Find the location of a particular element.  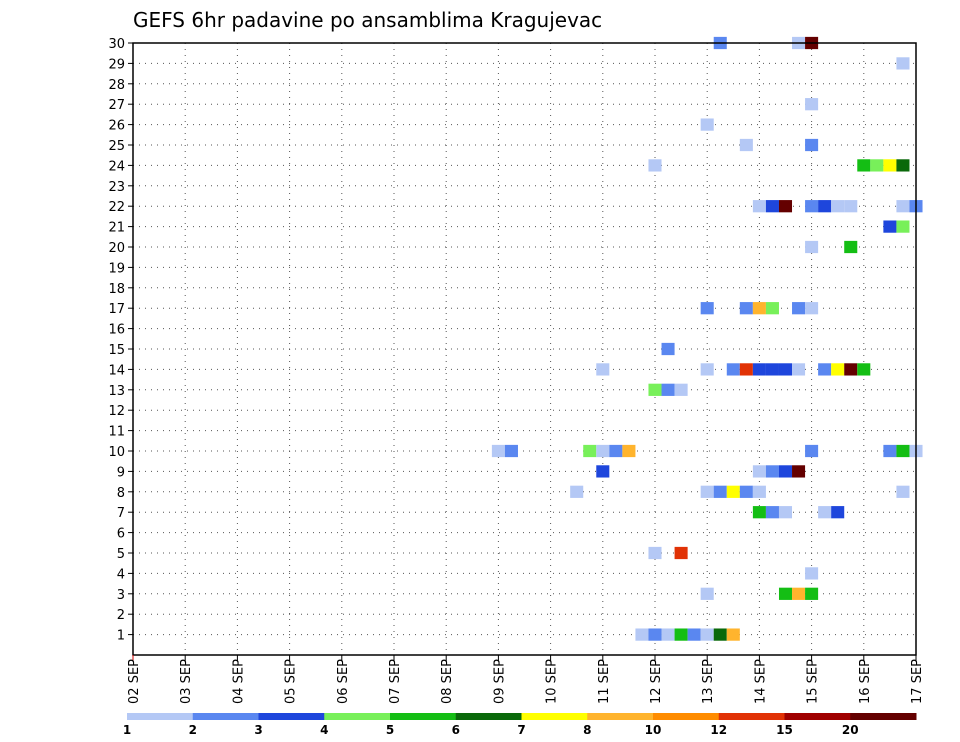

y-tick-label: 20 is located at coordinates (116, 248).